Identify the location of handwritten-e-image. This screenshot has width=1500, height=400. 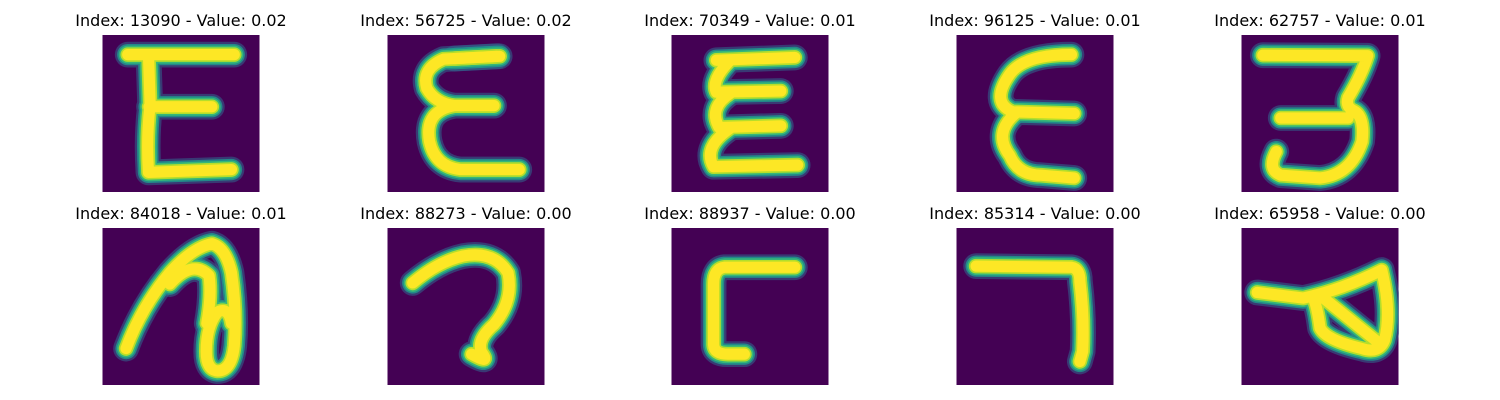
(181, 113).